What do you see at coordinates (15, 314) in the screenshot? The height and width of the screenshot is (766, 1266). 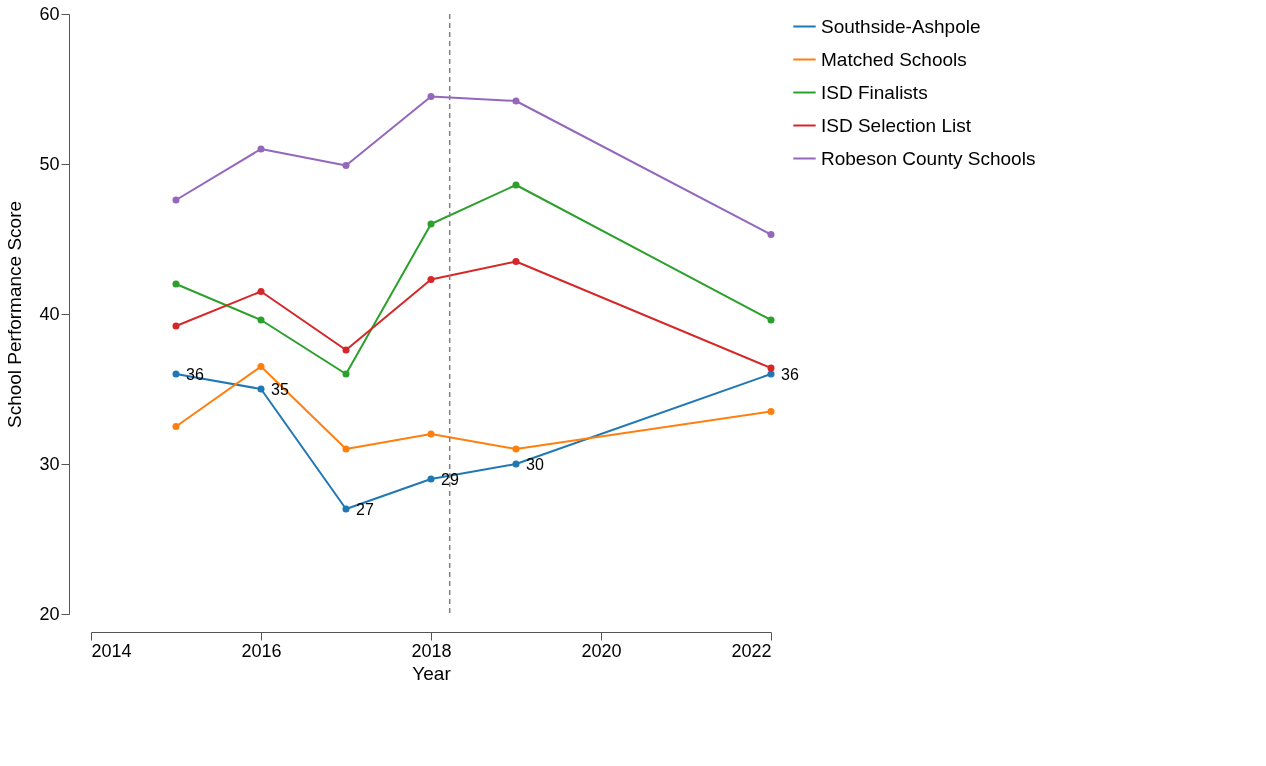 I see `y-axis-title: School Performance Score` at bounding box center [15, 314].